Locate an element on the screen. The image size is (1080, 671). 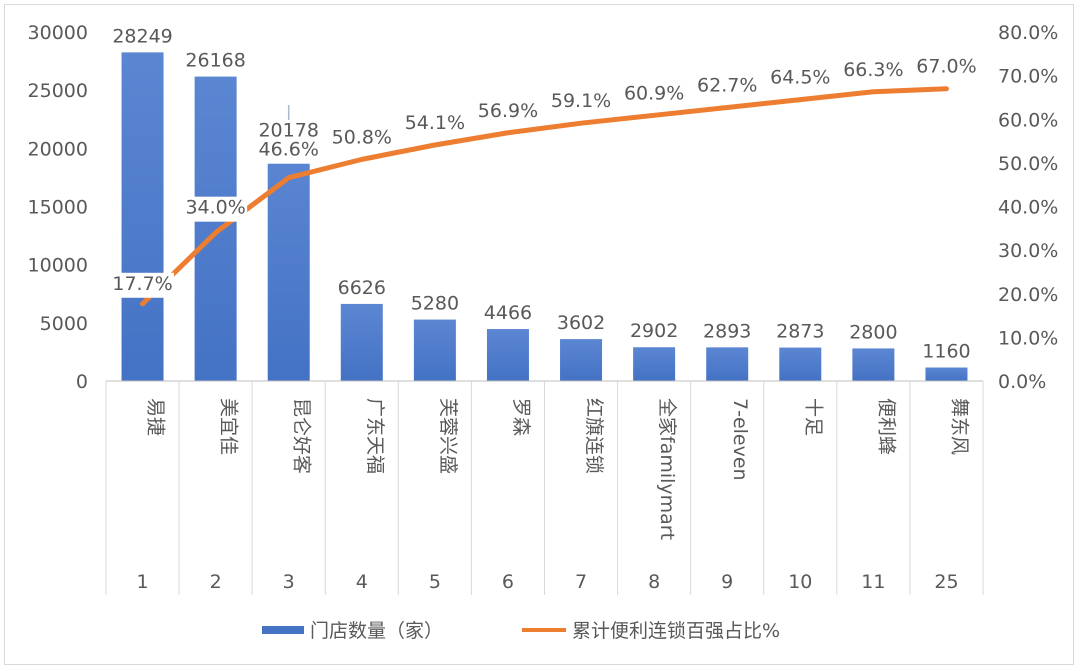
line-value-label-4: 50.8% is located at coordinates (362, 137).